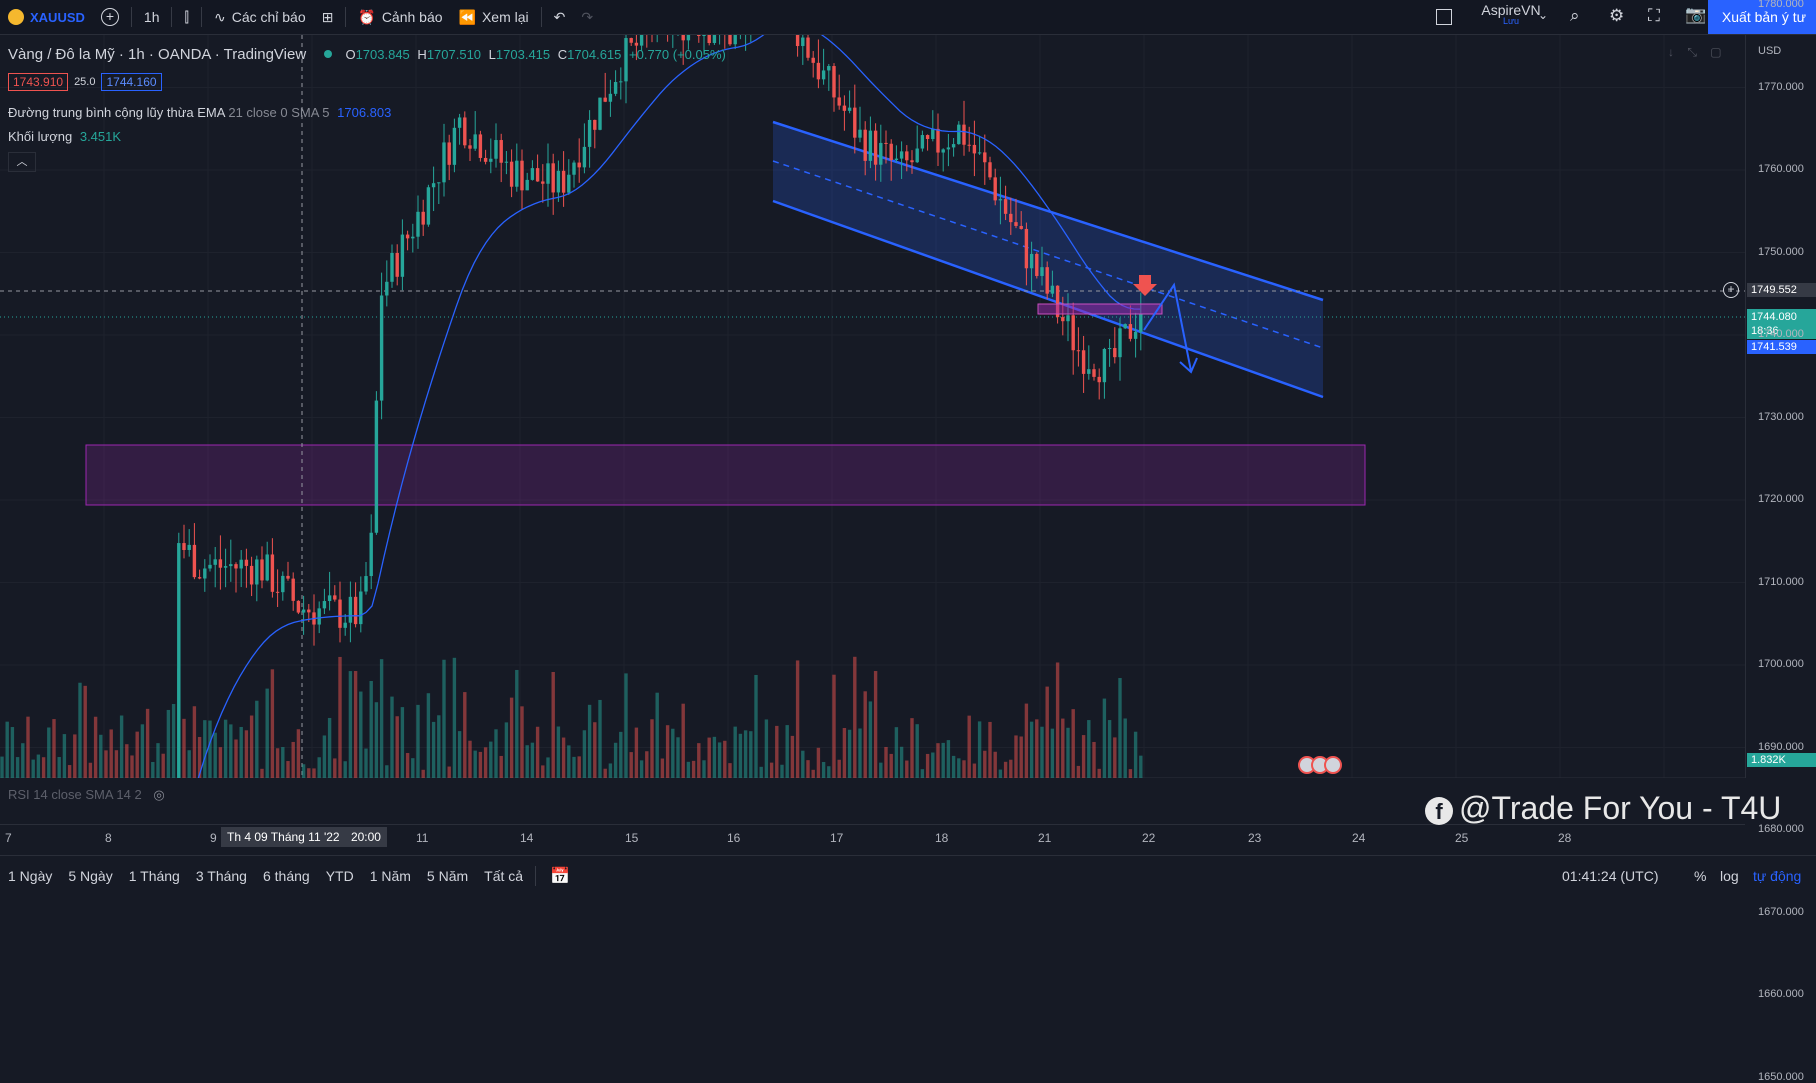  Describe the element at coordinates (86, 795) in the screenshot. I see `rsi-legend: RSI 14 close SMA 14 2 ◎` at that location.